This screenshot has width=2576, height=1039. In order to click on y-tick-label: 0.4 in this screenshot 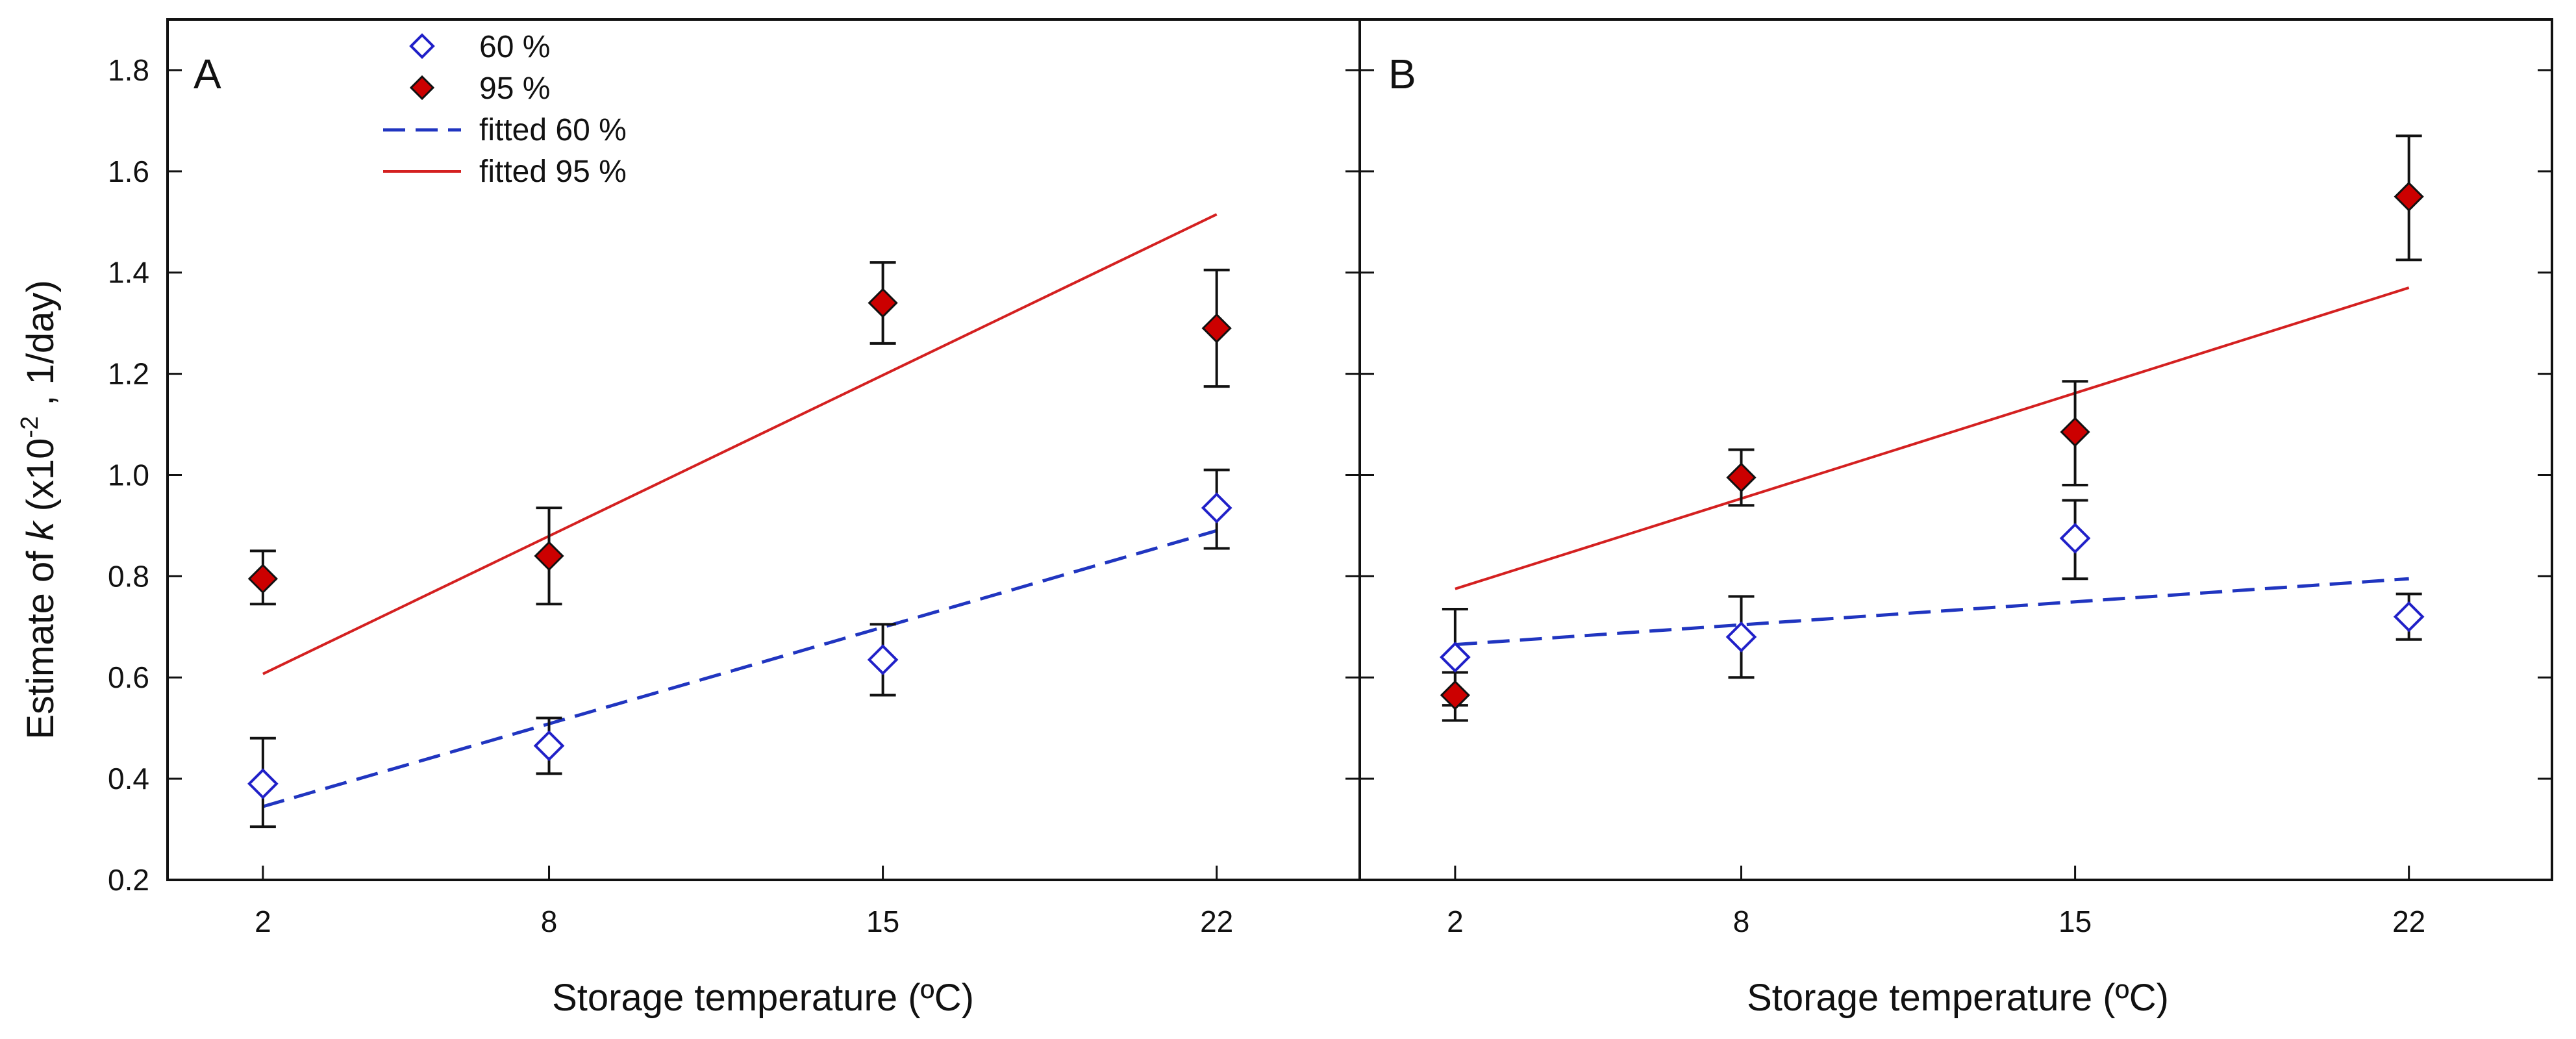, I will do `click(128, 778)`.